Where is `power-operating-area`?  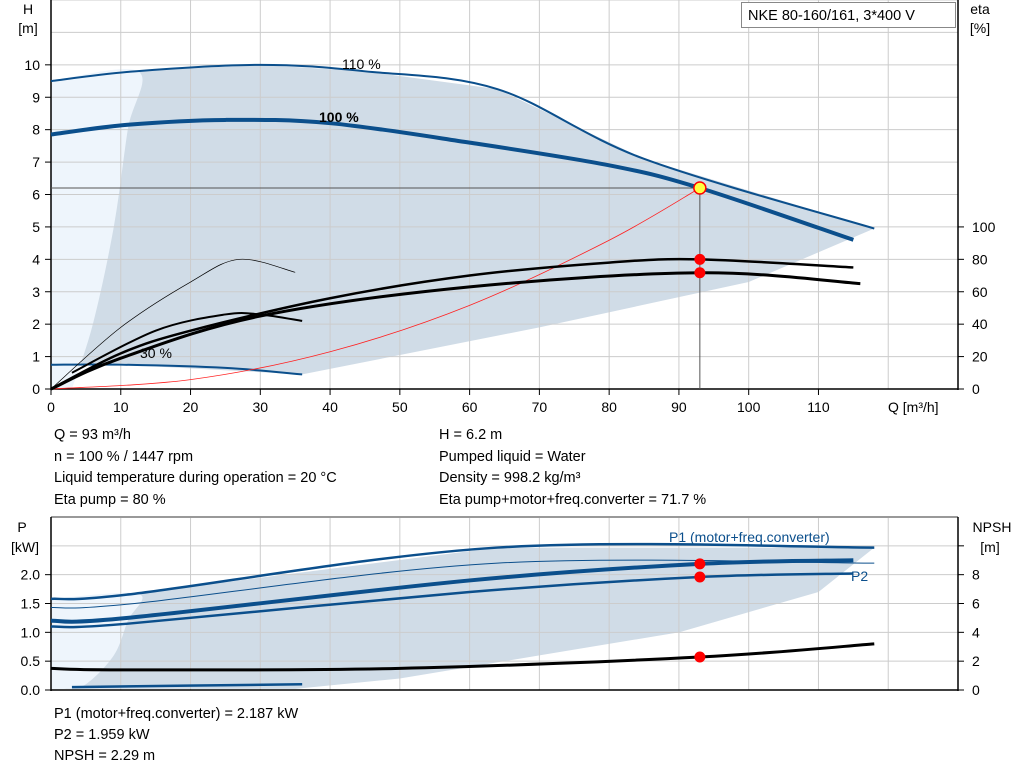 power-operating-area is located at coordinates (463, 618).